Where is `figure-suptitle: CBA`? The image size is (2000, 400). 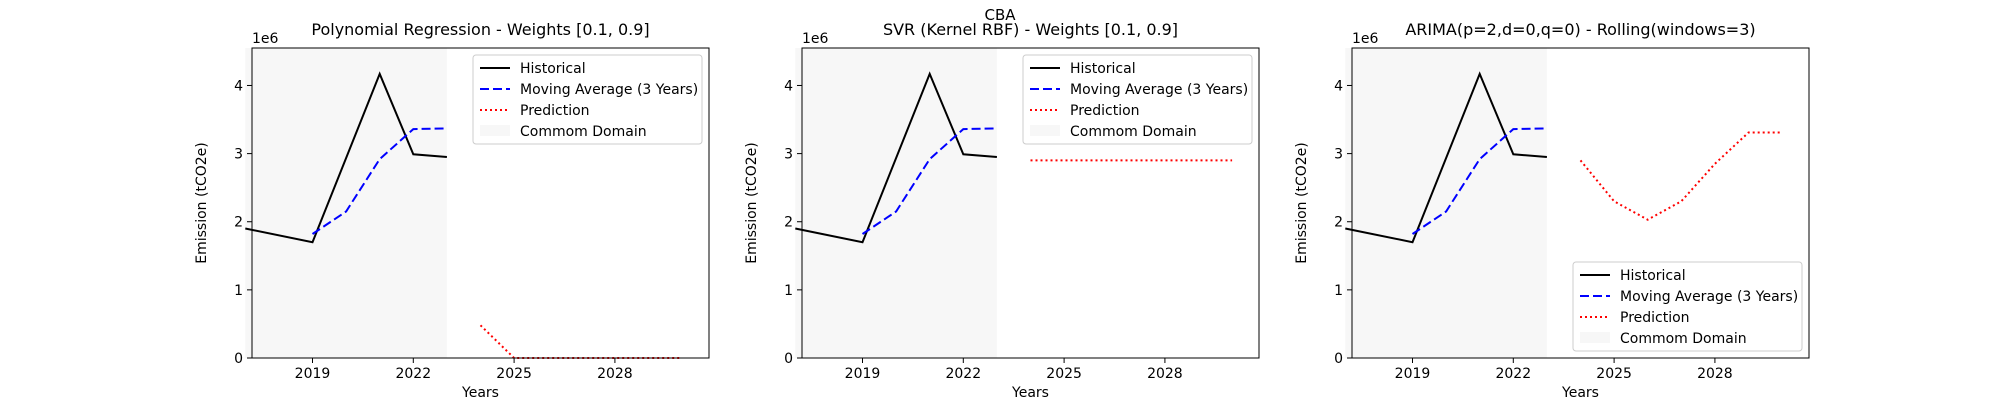
figure-suptitle: CBA is located at coordinates (1000, 15).